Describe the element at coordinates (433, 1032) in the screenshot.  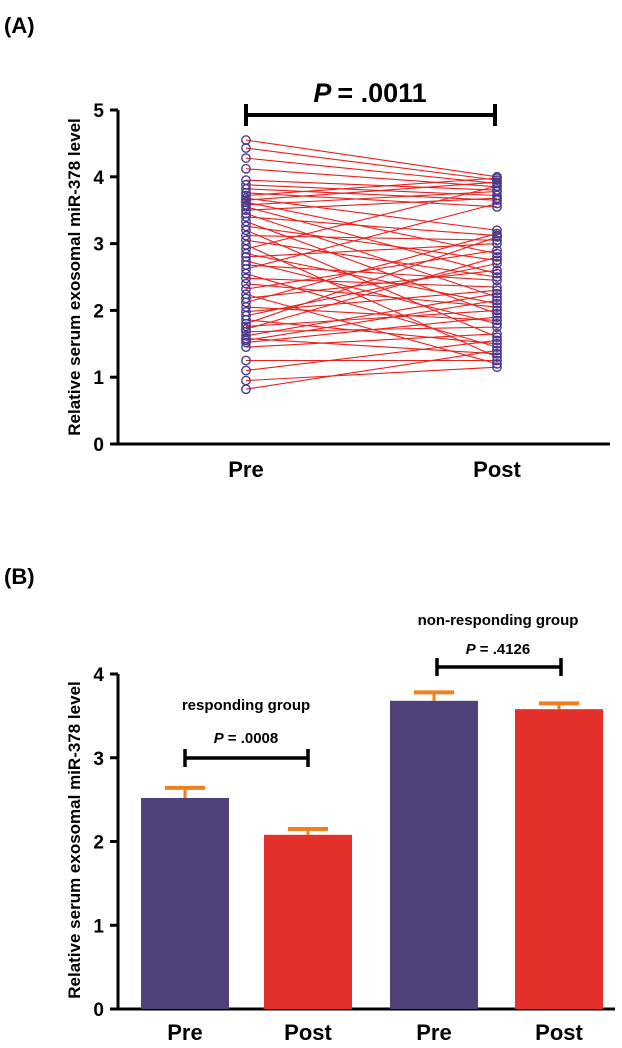
I see `panel-b-category-pre-2: Pre` at that location.